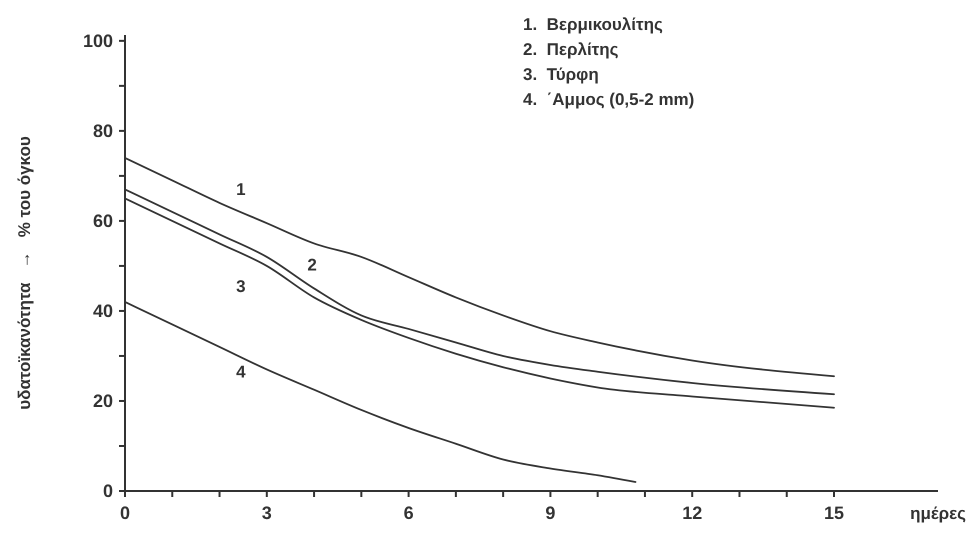 This screenshot has height=537, width=977. I want to click on x-tick-label: 12, so click(692, 513).